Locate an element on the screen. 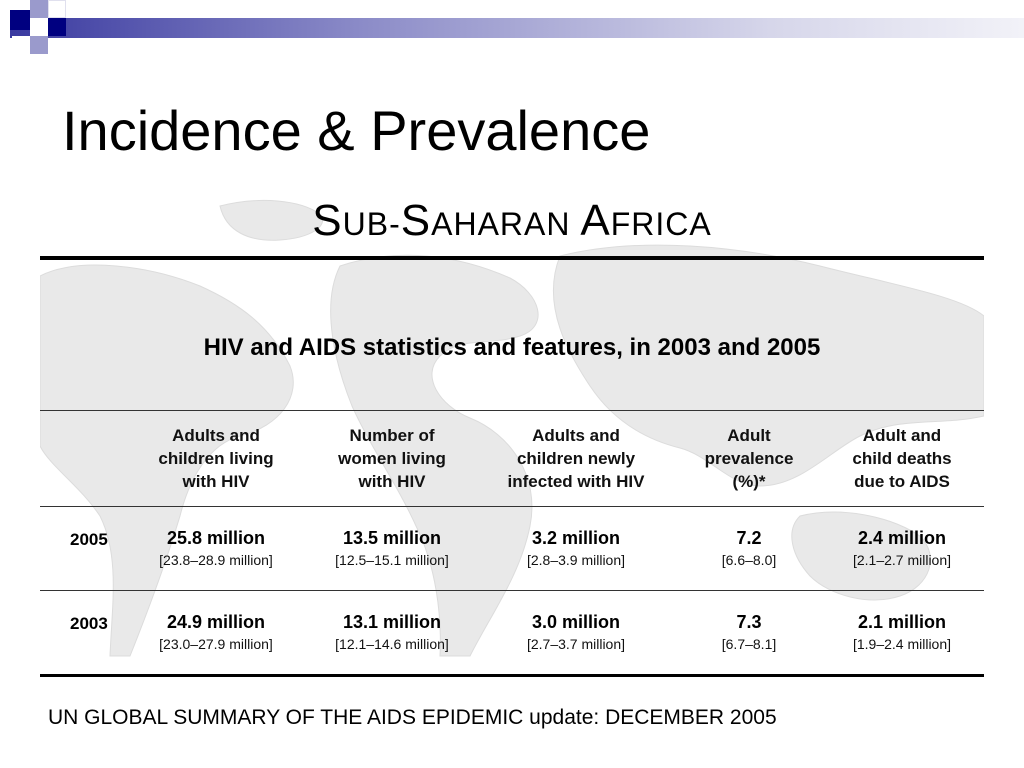 This screenshot has height=768, width=1024. column-header-line: Adult is located at coordinates (749, 435).